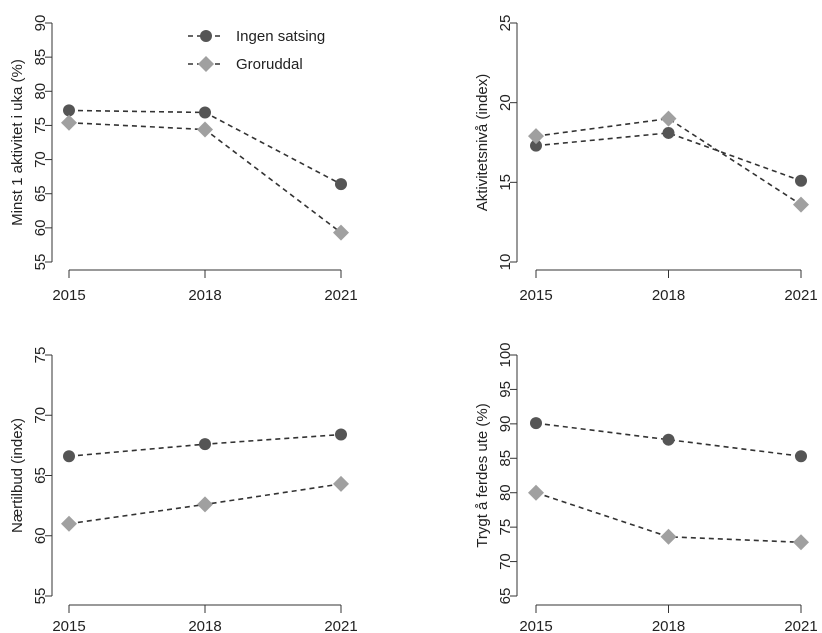 The image size is (822, 633). Describe the element at coordinates (17, 142) in the screenshot. I see `y-axis-label: Minst 1 aktivitet i uka (%)` at that location.